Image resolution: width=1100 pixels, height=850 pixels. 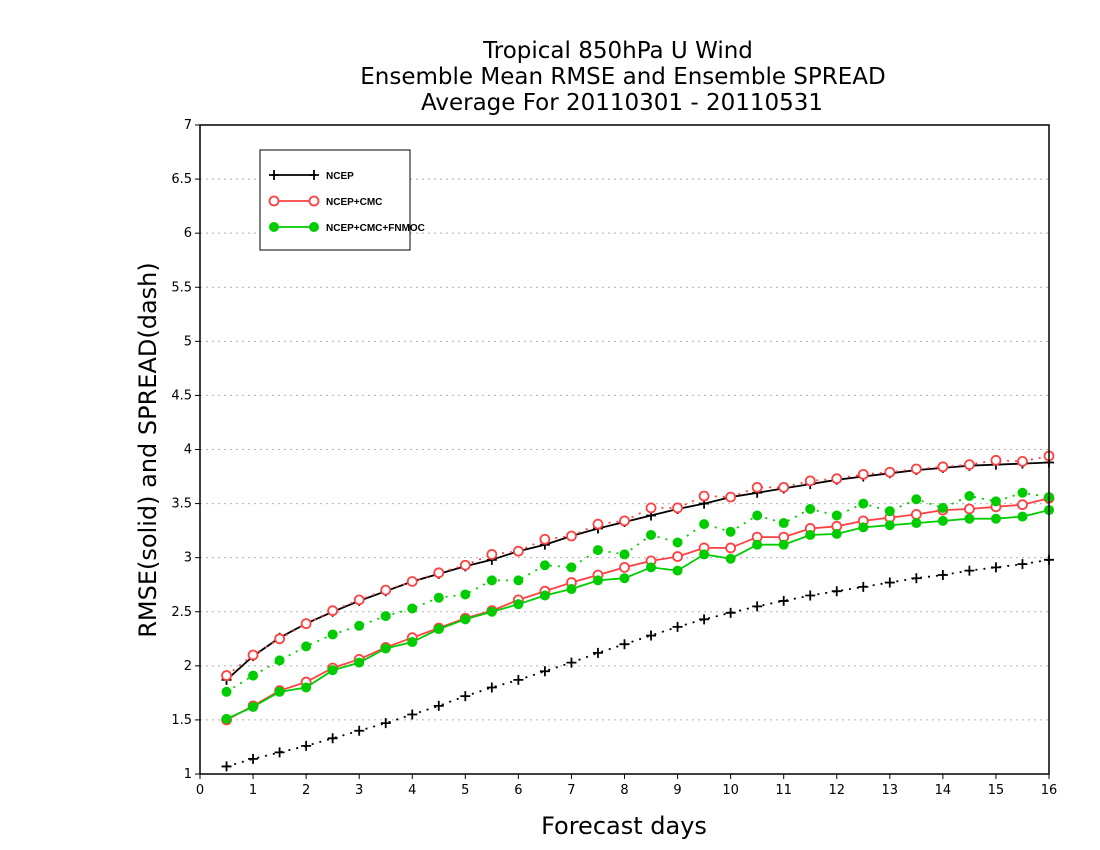 What do you see at coordinates (181, 179) in the screenshot?
I see `y-tick-label: 6.5` at bounding box center [181, 179].